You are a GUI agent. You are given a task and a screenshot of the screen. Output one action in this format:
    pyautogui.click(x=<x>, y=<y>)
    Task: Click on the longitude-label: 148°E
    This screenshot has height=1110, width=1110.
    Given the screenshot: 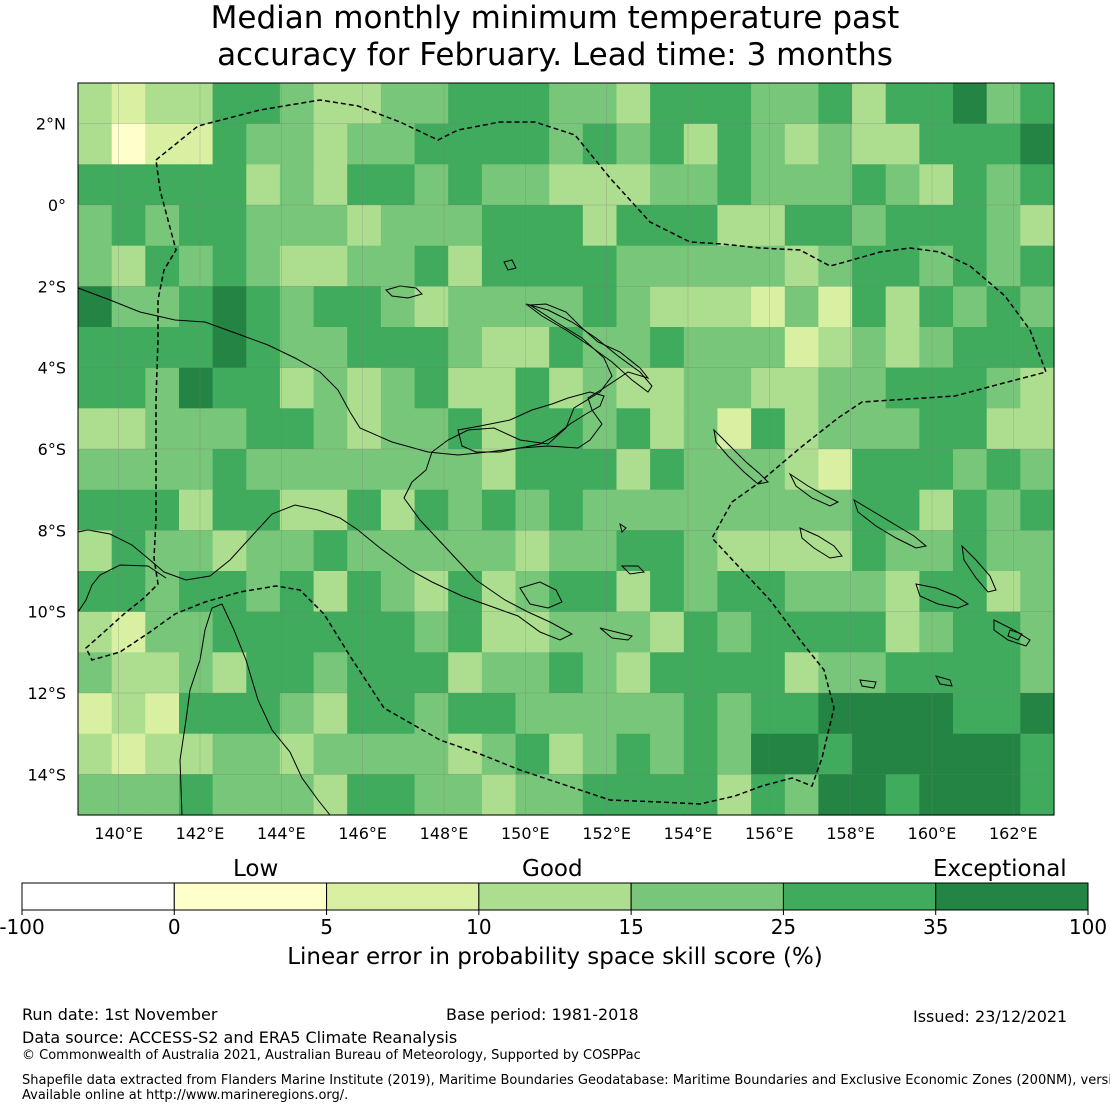 What is the action you would take?
    pyautogui.click(x=444, y=833)
    